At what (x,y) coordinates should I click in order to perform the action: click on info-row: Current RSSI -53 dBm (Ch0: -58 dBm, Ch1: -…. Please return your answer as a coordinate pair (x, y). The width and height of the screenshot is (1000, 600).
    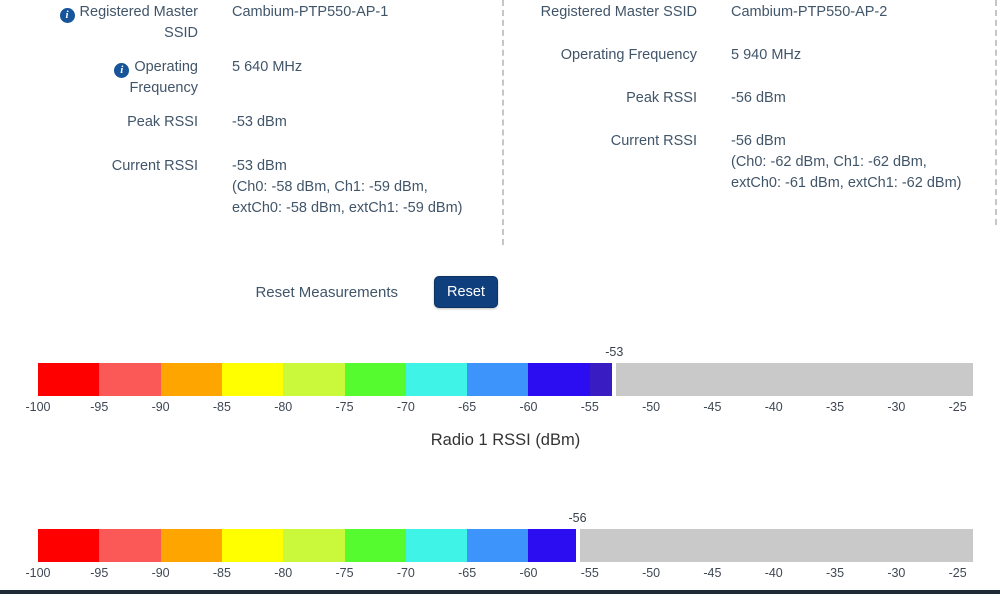
    Looking at the image, I should click on (270, 187).